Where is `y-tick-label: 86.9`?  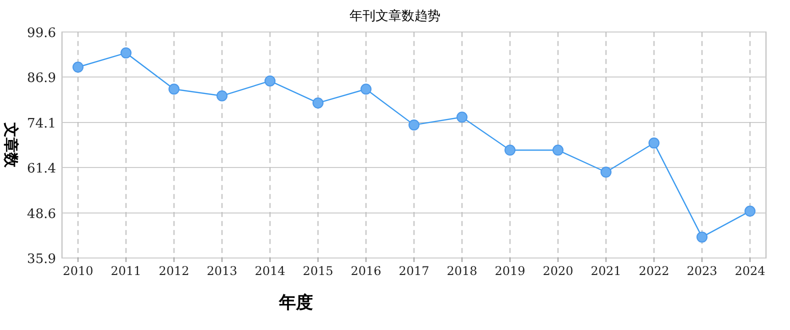 y-tick-label: 86.9 is located at coordinates (41, 78).